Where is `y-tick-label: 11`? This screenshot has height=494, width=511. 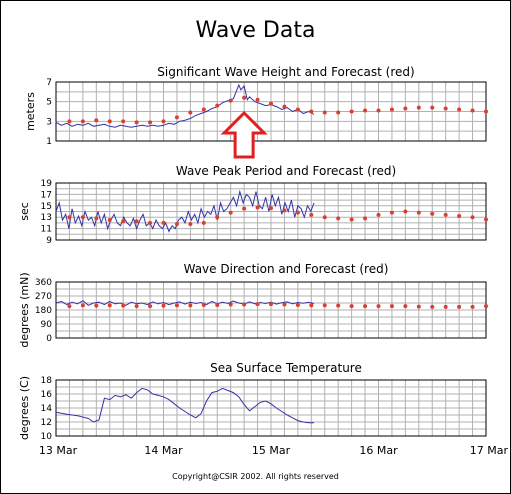
y-tick-label: 11 is located at coordinates (46, 230).